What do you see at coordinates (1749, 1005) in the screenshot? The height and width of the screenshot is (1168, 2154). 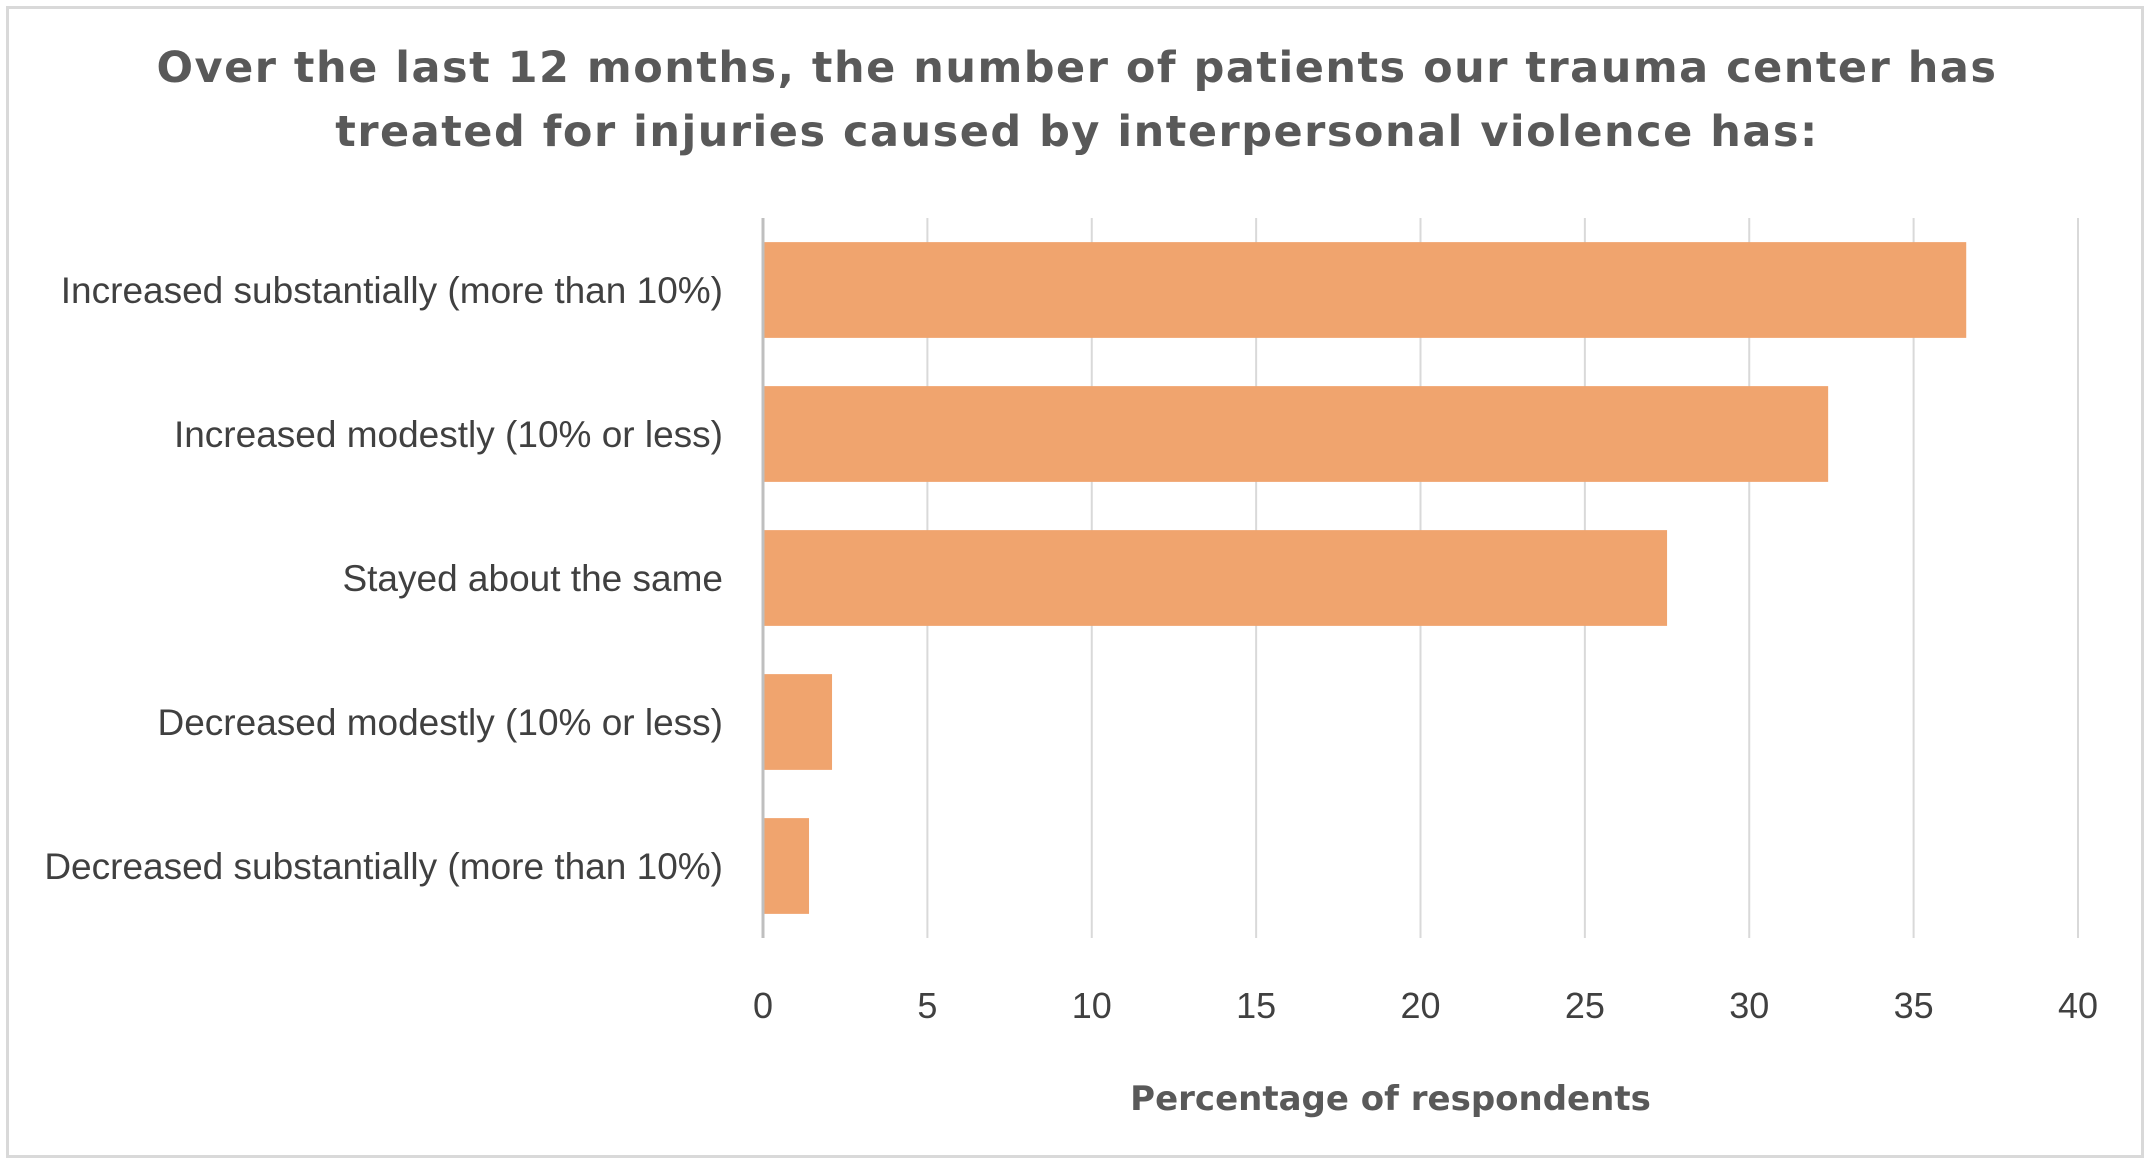 I see `x-tick-label: 30` at bounding box center [1749, 1005].